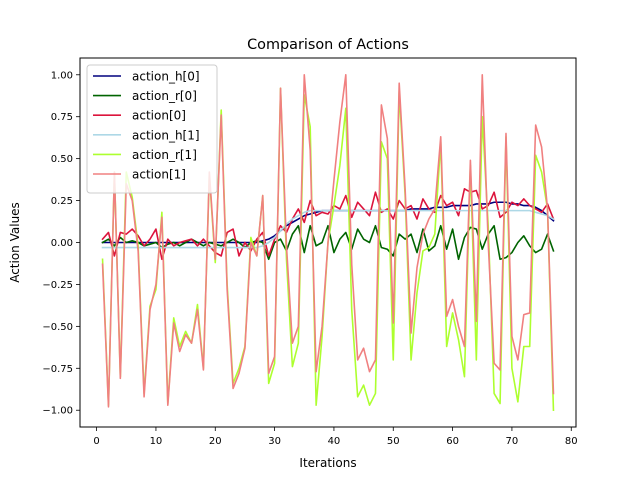 Image resolution: width=640 pixels, height=480 pixels. Describe the element at coordinates (164, 155) in the screenshot. I see `legend-label-4: action_r[1]` at that location.